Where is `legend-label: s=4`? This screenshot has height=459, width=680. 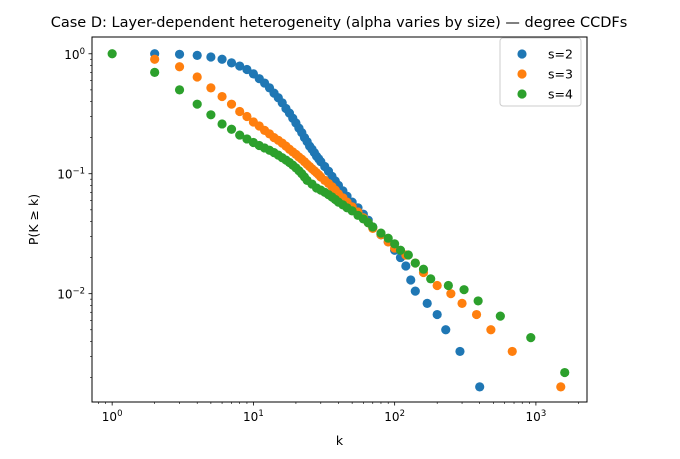
legend-label: s=4 is located at coordinates (560, 94).